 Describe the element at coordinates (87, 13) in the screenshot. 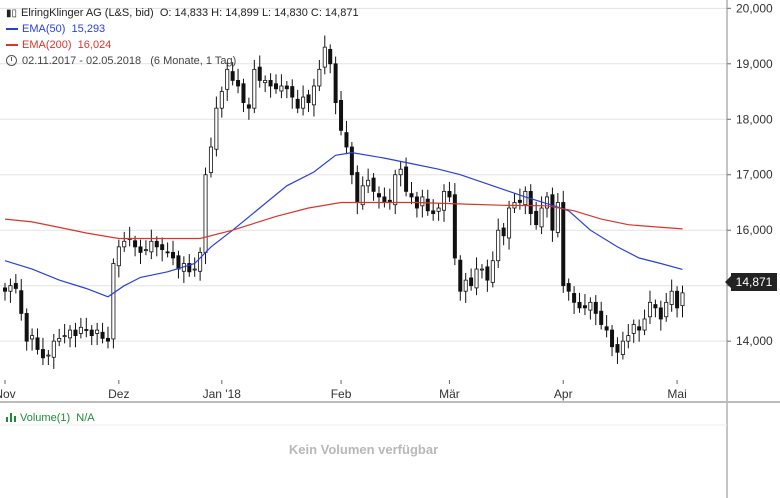

I see `chart-title: ElringKlinger AG (L&S, bid)` at that location.